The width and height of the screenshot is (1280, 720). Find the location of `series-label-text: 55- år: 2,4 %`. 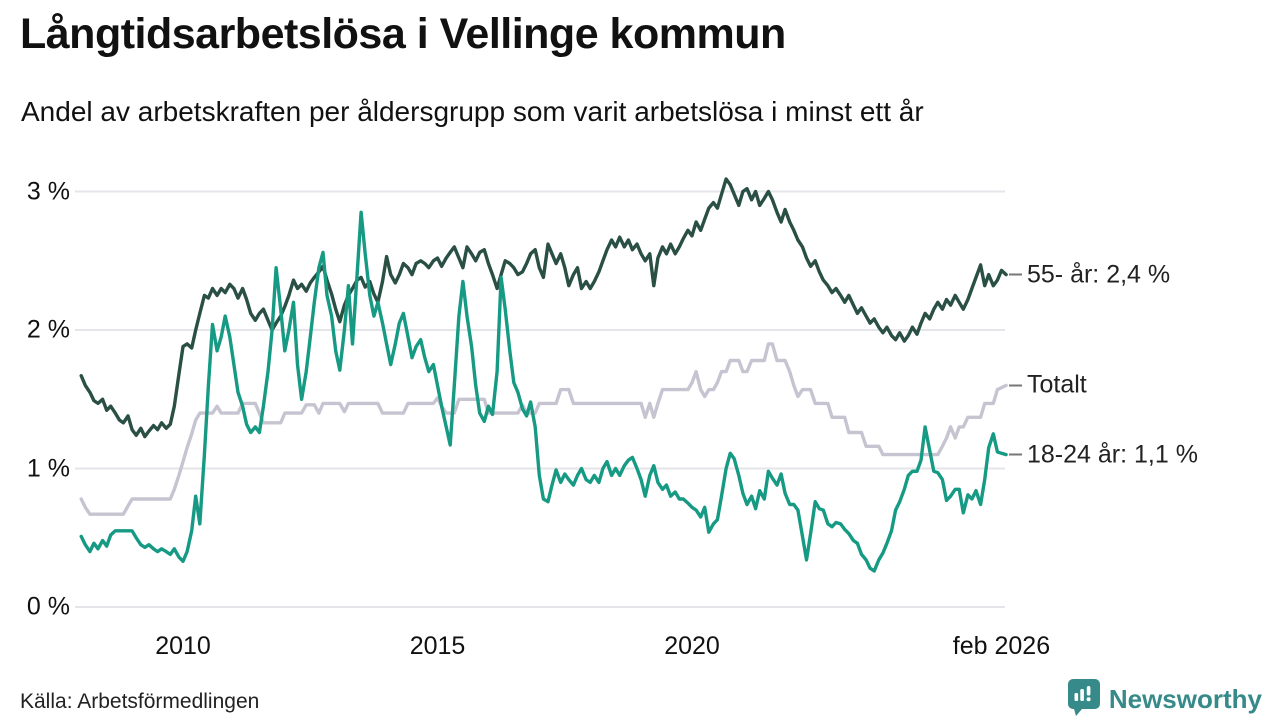

series-label-text: 55- år: 2,4 % is located at coordinates (1099, 274).